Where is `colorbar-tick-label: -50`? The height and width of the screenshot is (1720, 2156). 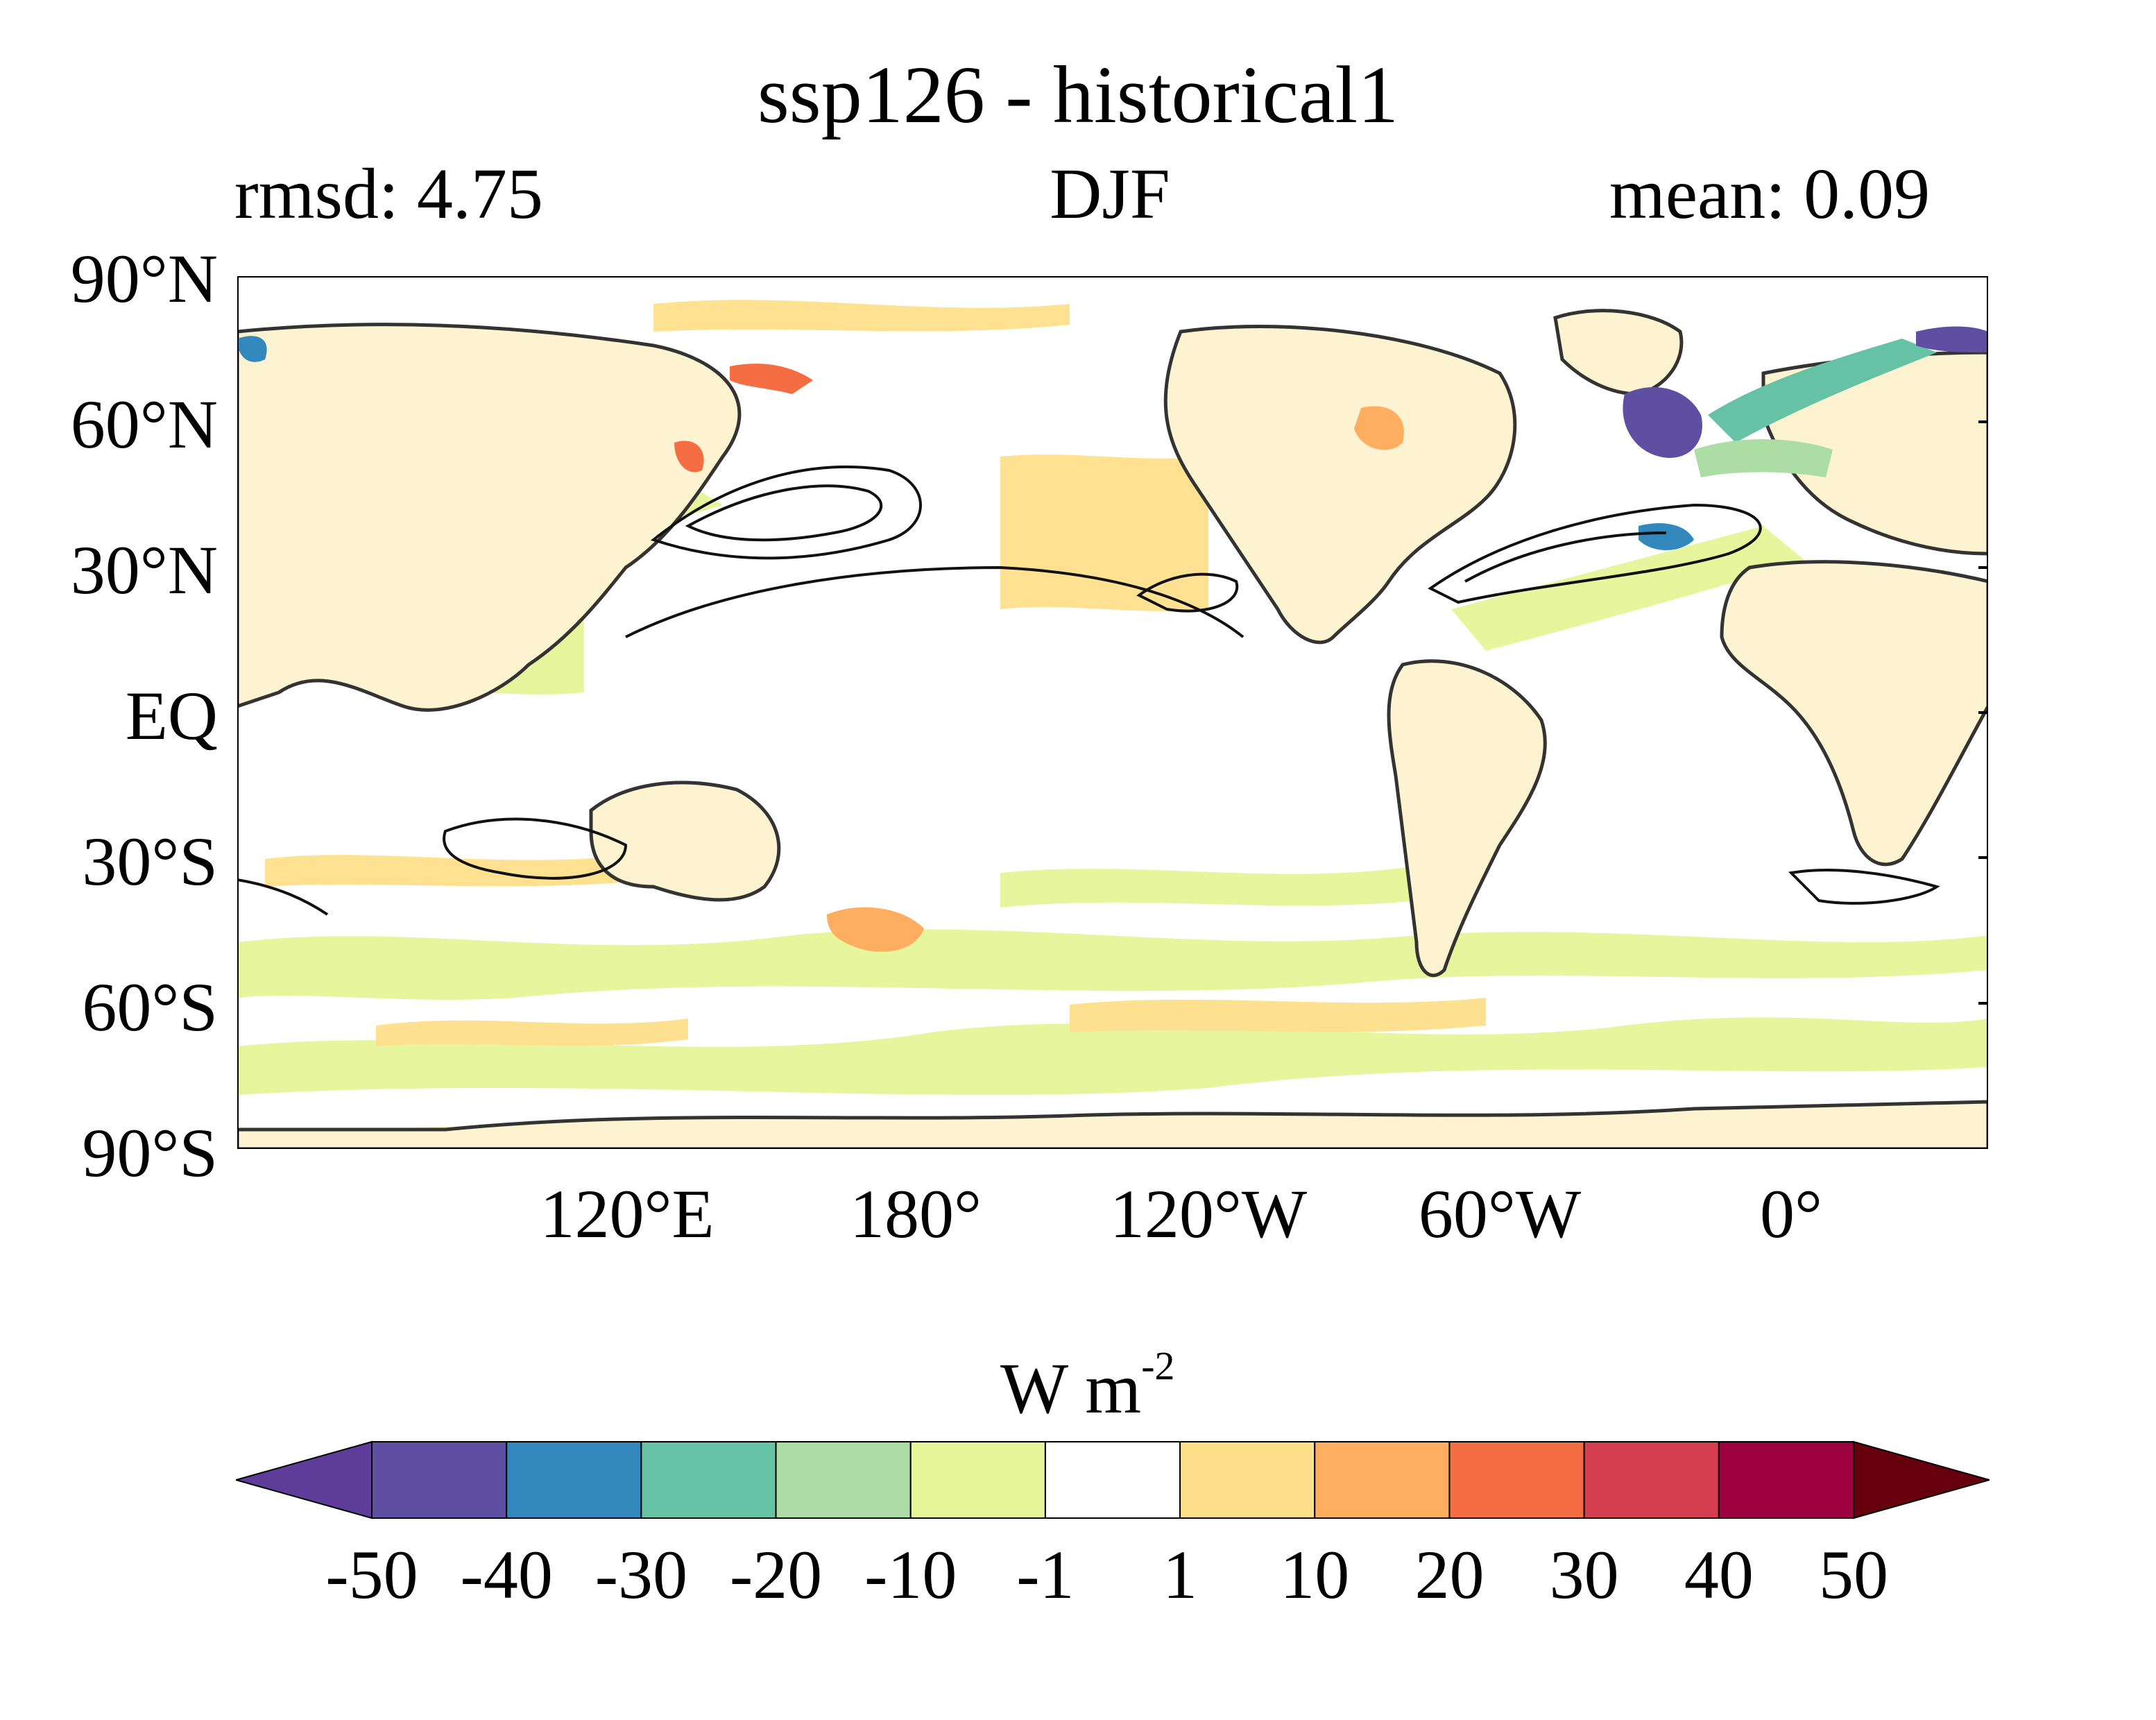
colorbar-tick-label: -50 is located at coordinates (371, 1574).